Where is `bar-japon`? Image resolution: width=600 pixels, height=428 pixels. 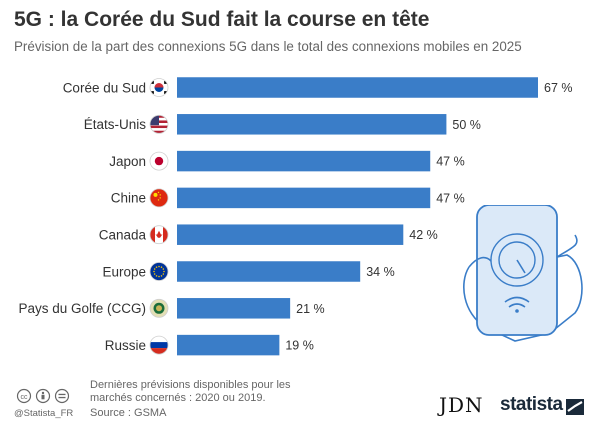
bar-japon is located at coordinates (304, 161).